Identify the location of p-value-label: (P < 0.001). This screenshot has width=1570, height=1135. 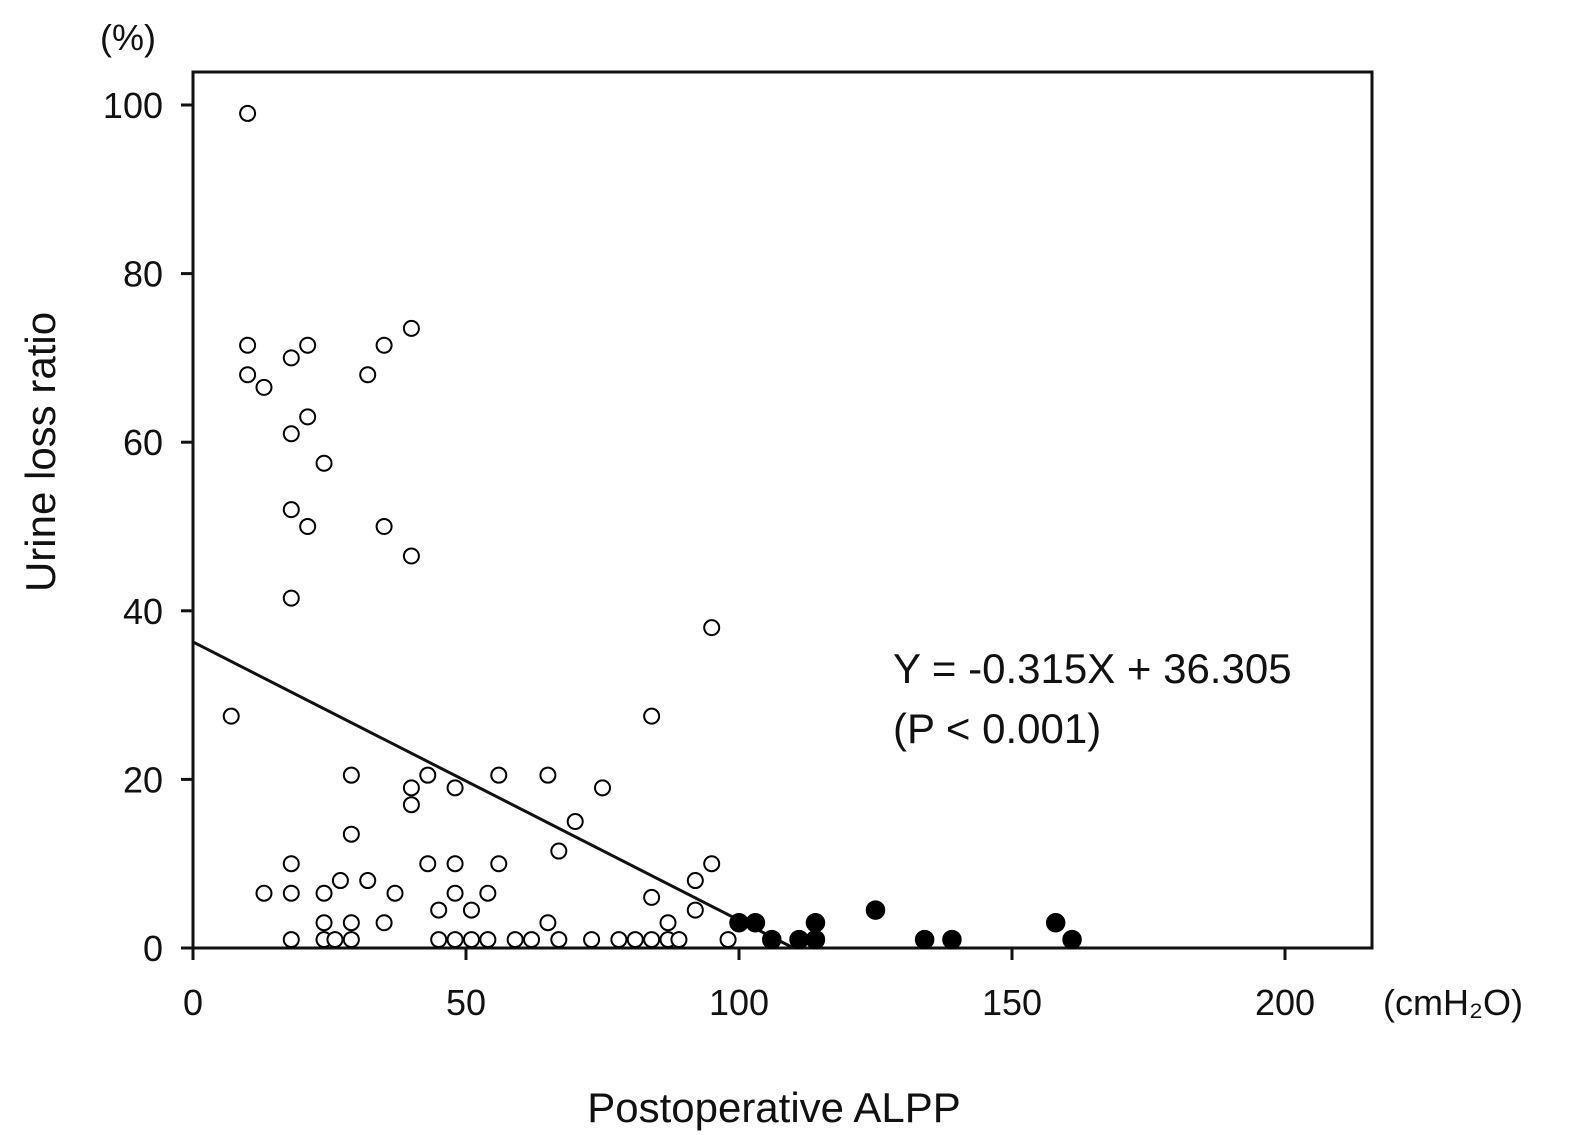
(997, 728).